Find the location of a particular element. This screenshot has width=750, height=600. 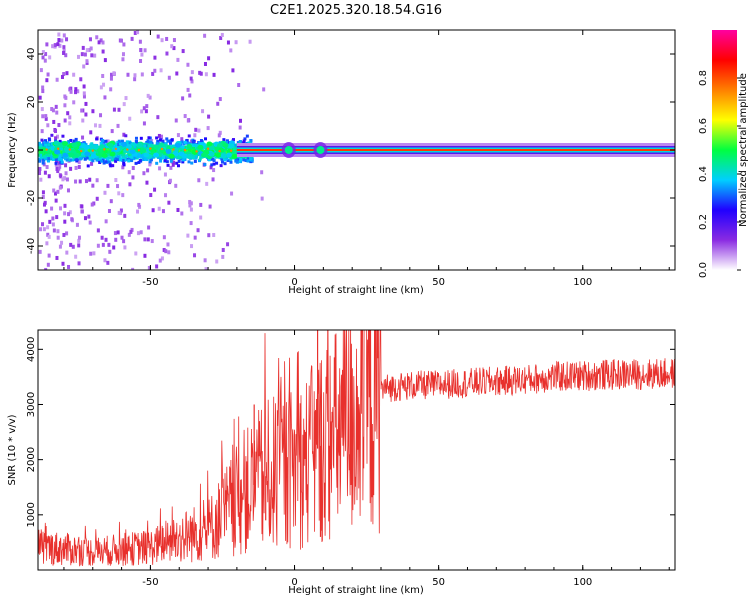

heatmap-bump-core is located at coordinates (320, 150).